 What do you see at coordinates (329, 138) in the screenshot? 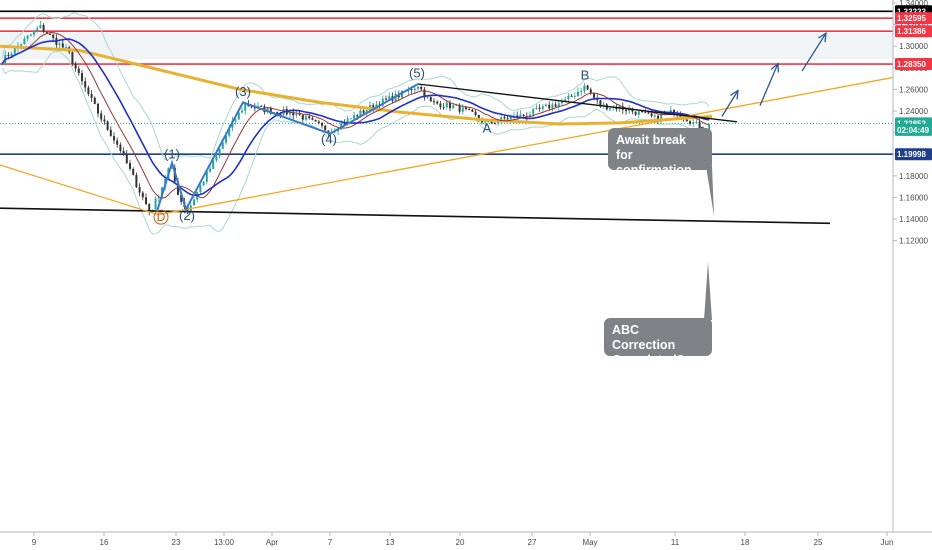
I see `wave-label: (4)` at bounding box center [329, 138].